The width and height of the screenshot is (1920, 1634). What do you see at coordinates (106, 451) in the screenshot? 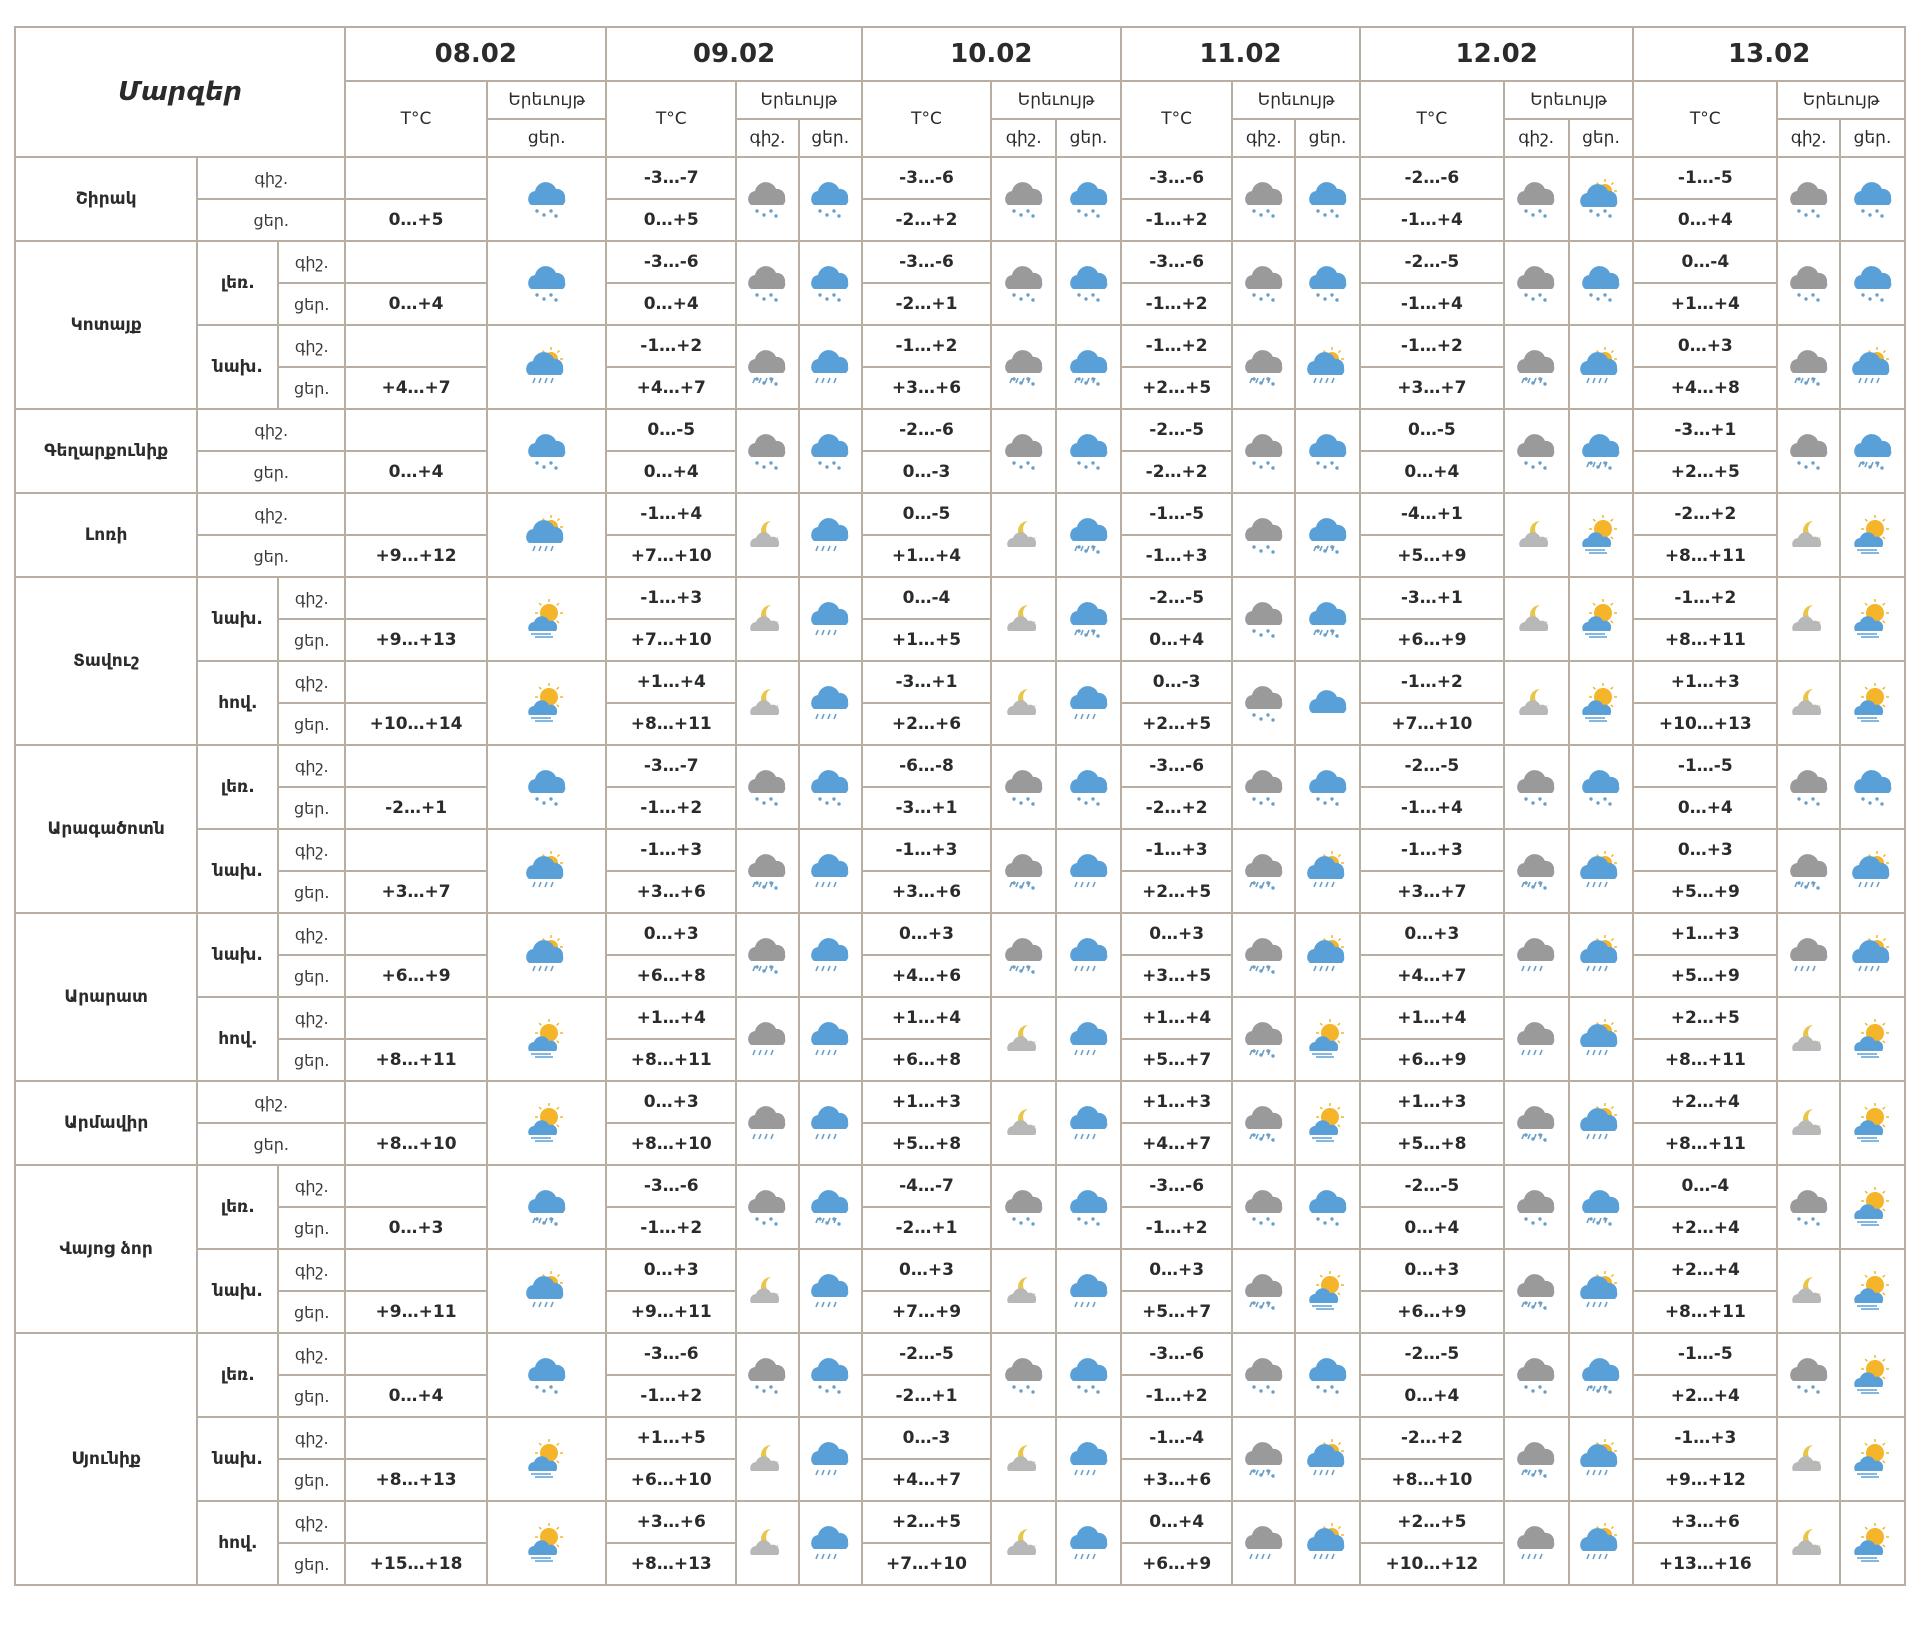
I see `region-name: Գեղարքունիք` at bounding box center [106, 451].